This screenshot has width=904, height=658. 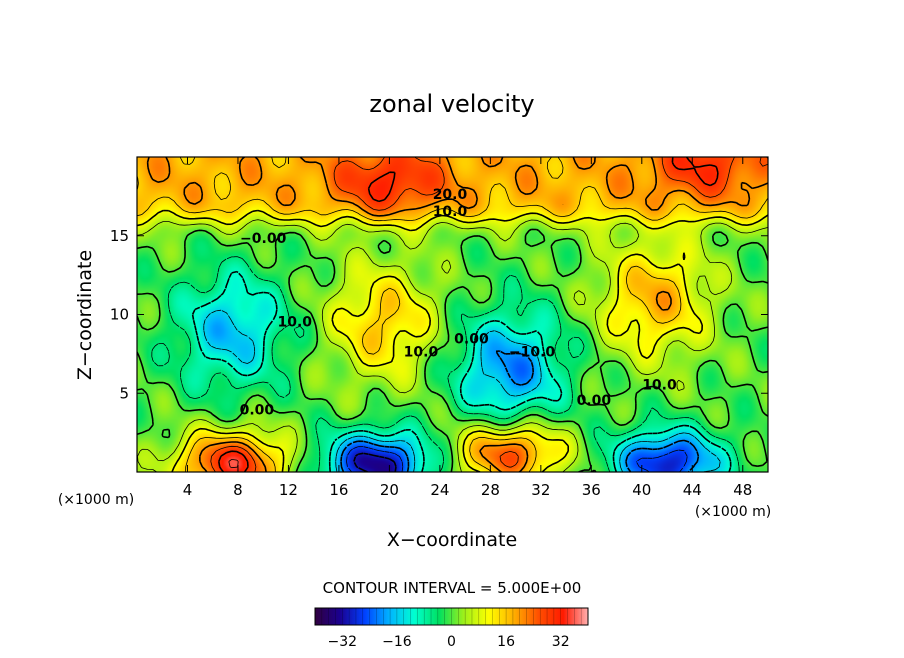 I want to click on colorbar-frame, so click(x=451, y=616).